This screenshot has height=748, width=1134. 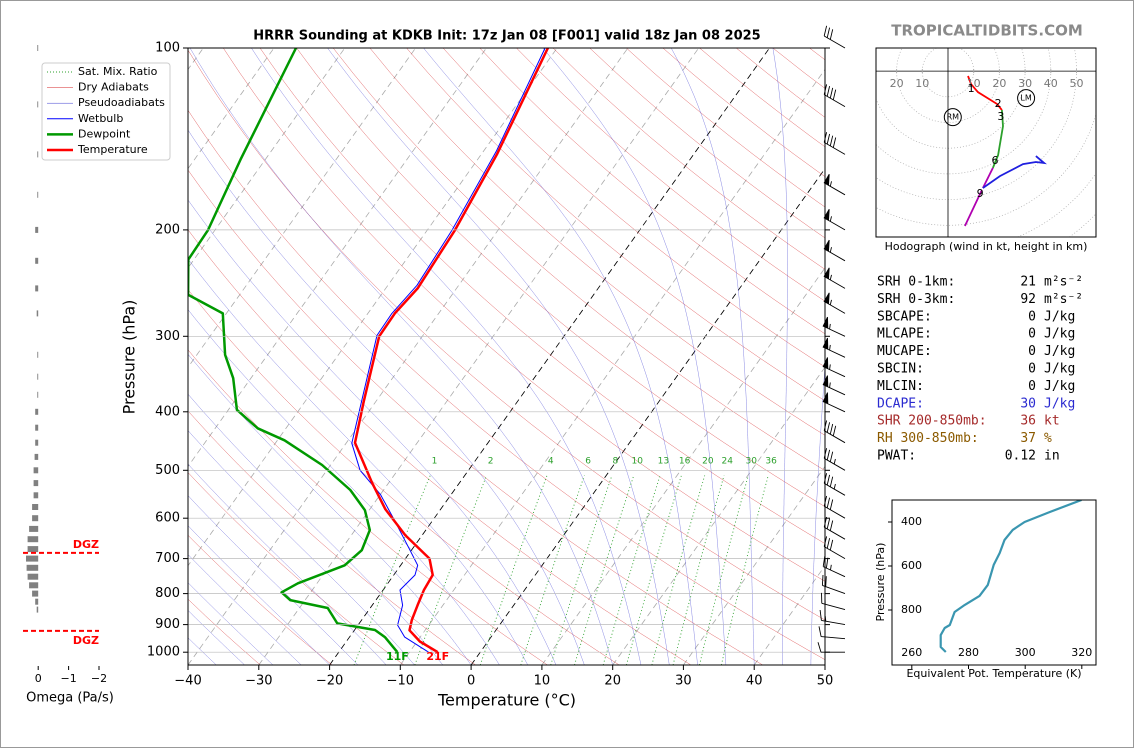 I want to click on index-unit: %, so click(x=1048, y=438).